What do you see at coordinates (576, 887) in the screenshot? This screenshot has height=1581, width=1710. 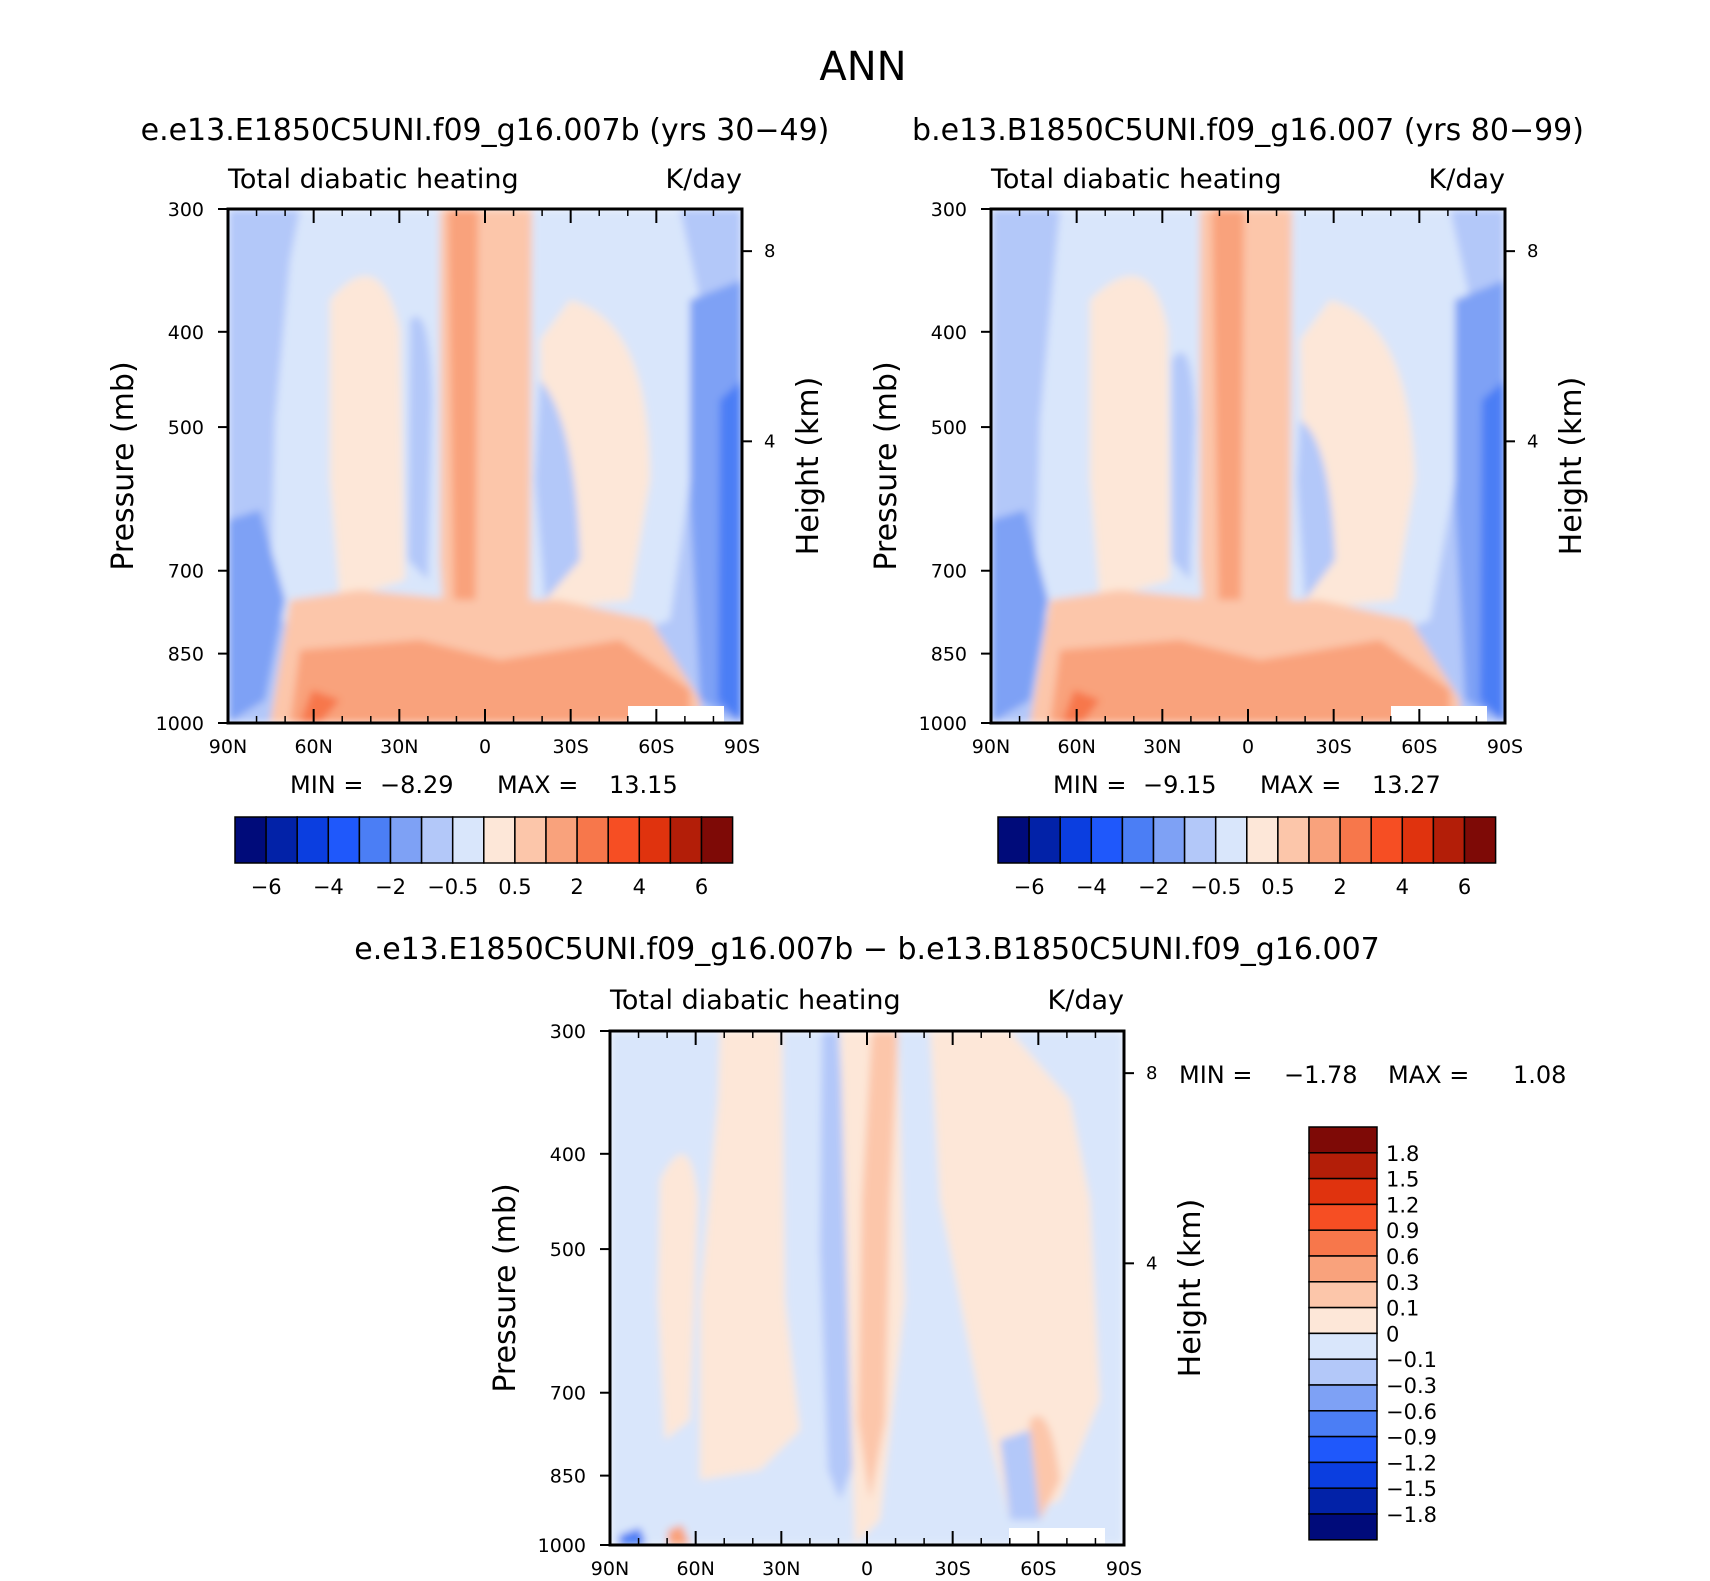 I see `colorbar-label: 2` at bounding box center [576, 887].